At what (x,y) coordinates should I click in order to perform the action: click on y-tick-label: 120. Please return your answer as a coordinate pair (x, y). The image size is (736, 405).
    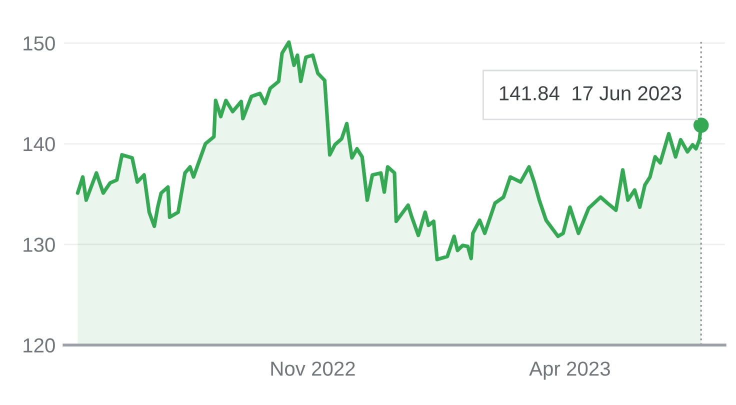
    Looking at the image, I should click on (39, 345).